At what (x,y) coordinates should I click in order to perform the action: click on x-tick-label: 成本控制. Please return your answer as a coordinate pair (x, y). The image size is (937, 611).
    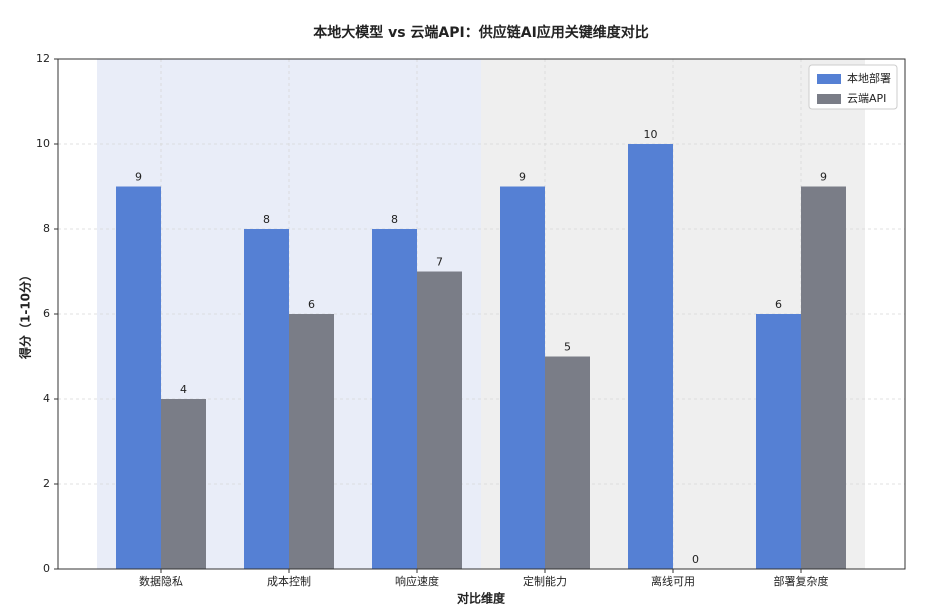
    Looking at the image, I should click on (289, 581).